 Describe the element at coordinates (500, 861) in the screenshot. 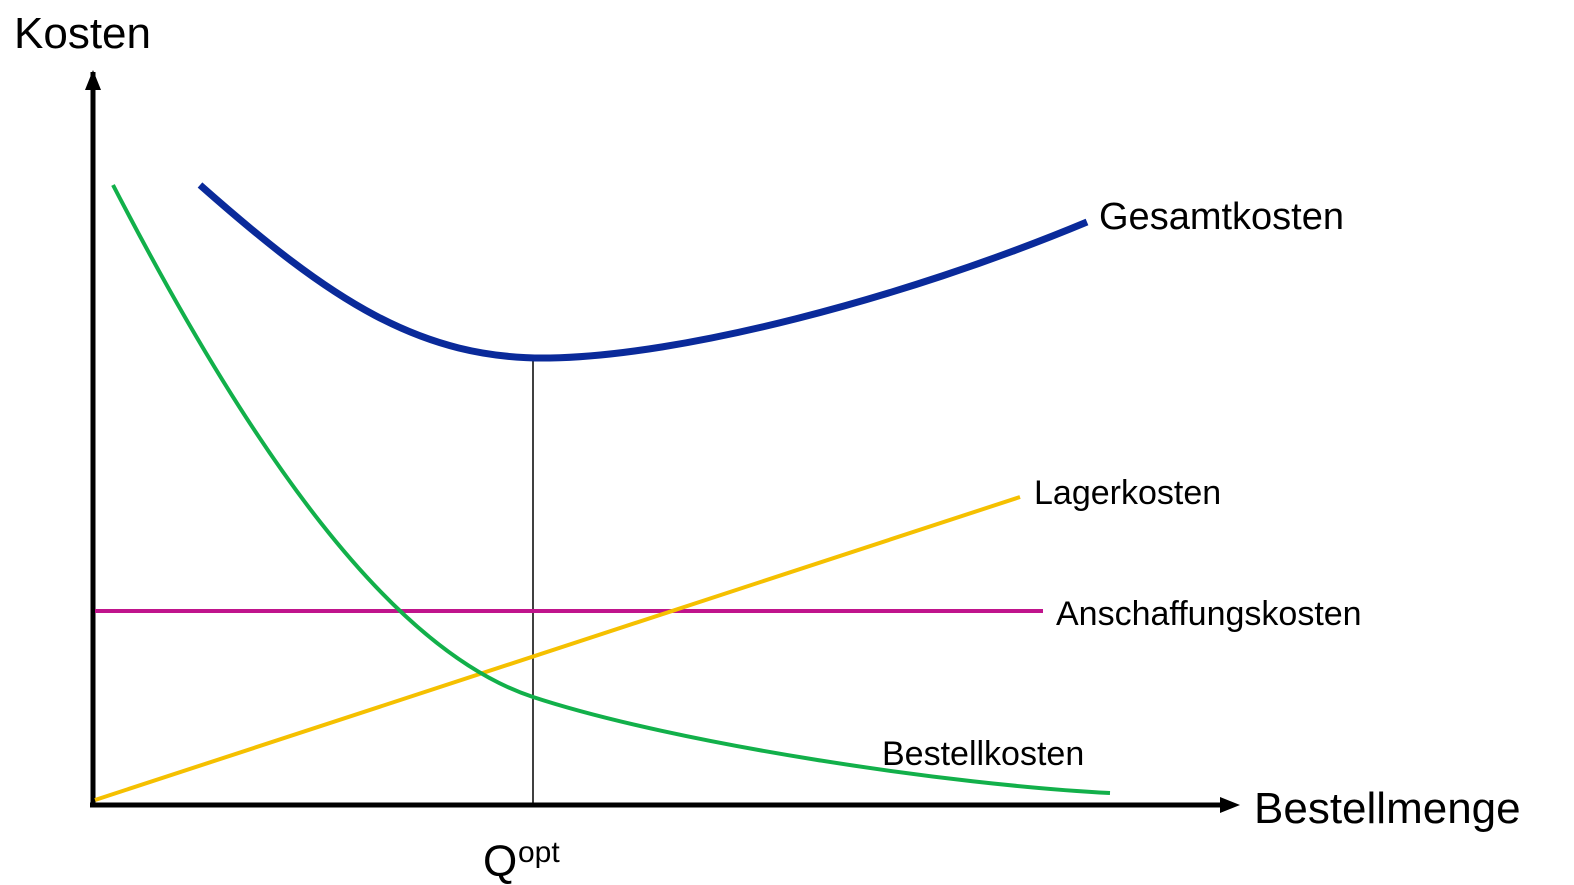

I see `marker-label: Q` at that location.